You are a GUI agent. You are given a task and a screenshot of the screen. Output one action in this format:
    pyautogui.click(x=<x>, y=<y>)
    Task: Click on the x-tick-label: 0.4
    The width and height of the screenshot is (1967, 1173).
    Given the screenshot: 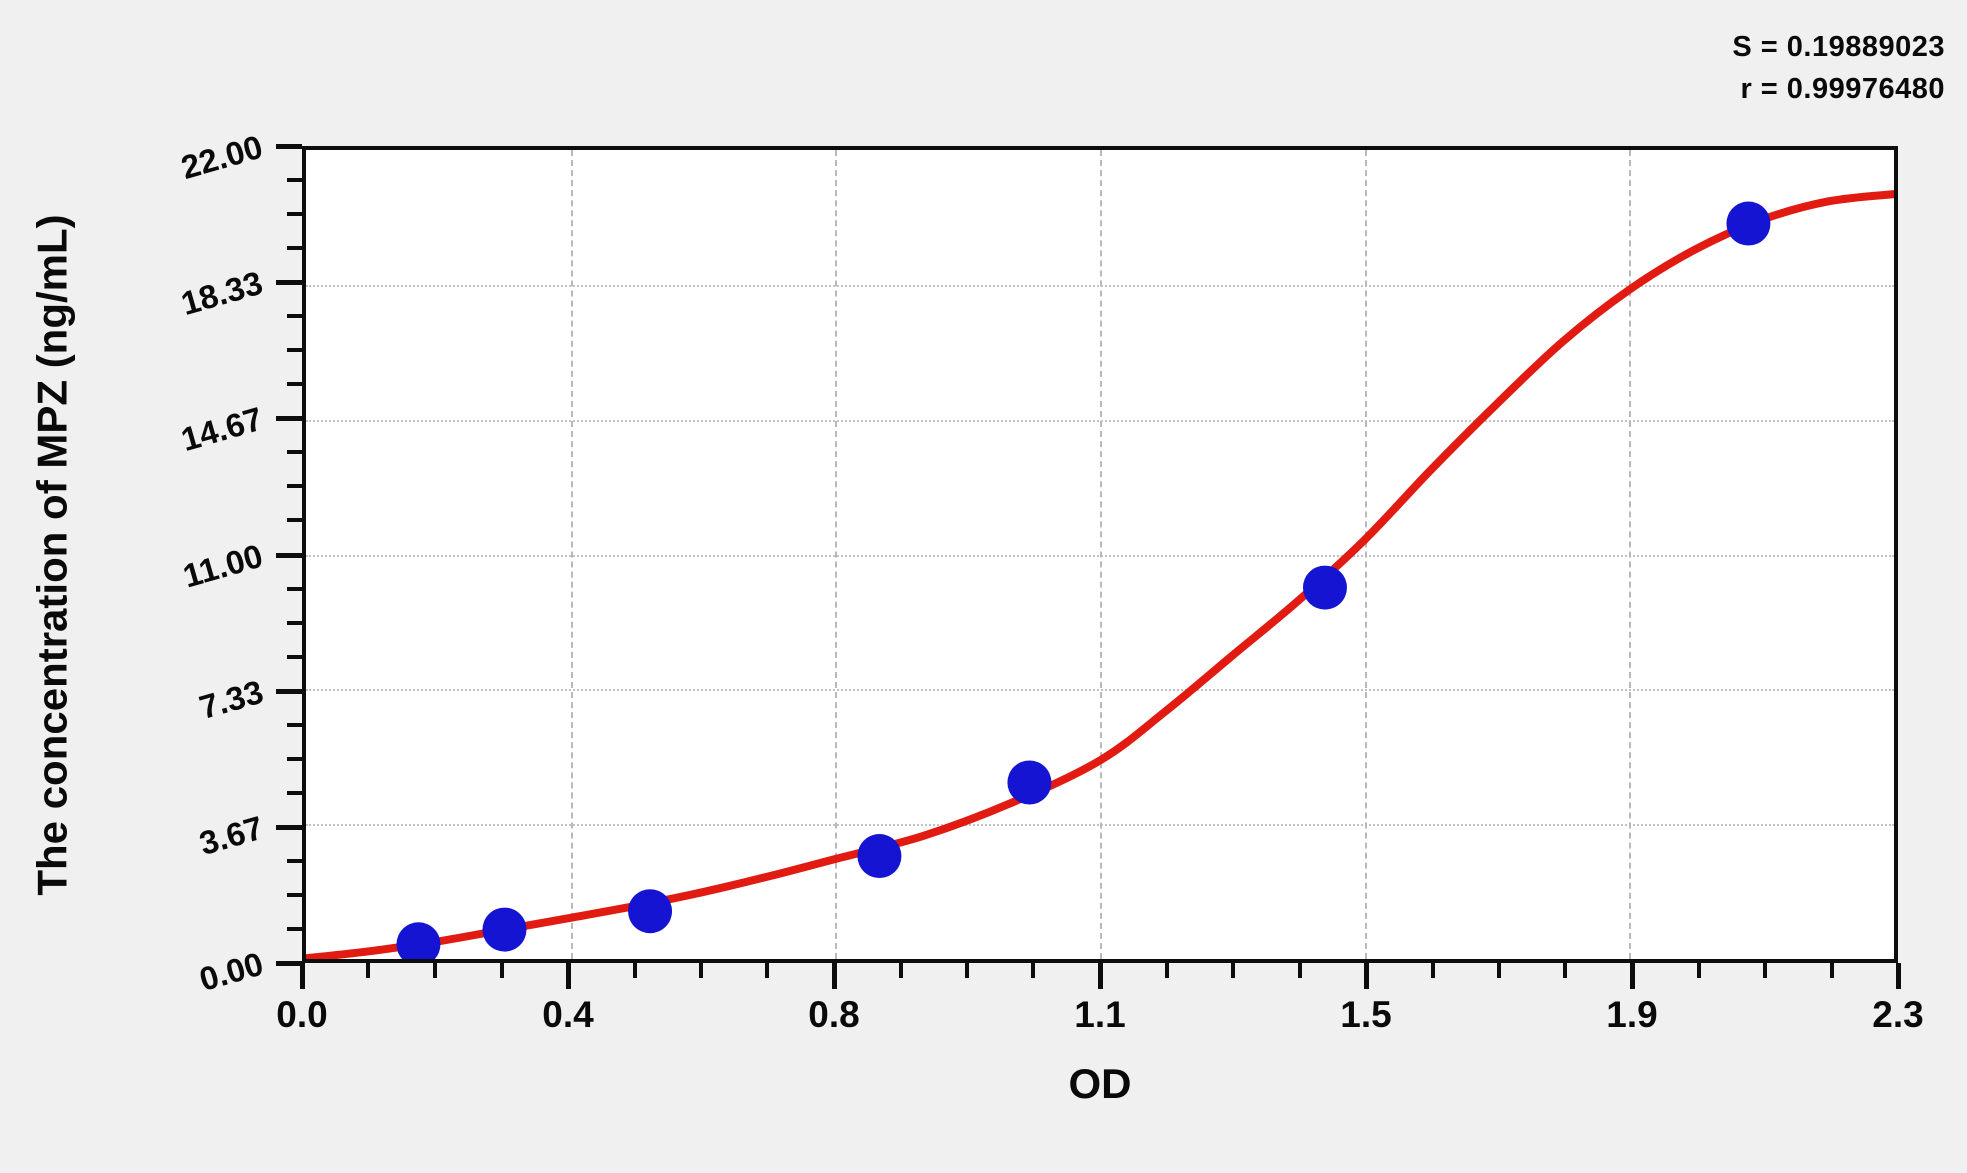 What is the action you would take?
    pyautogui.click(x=568, y=1014)
    